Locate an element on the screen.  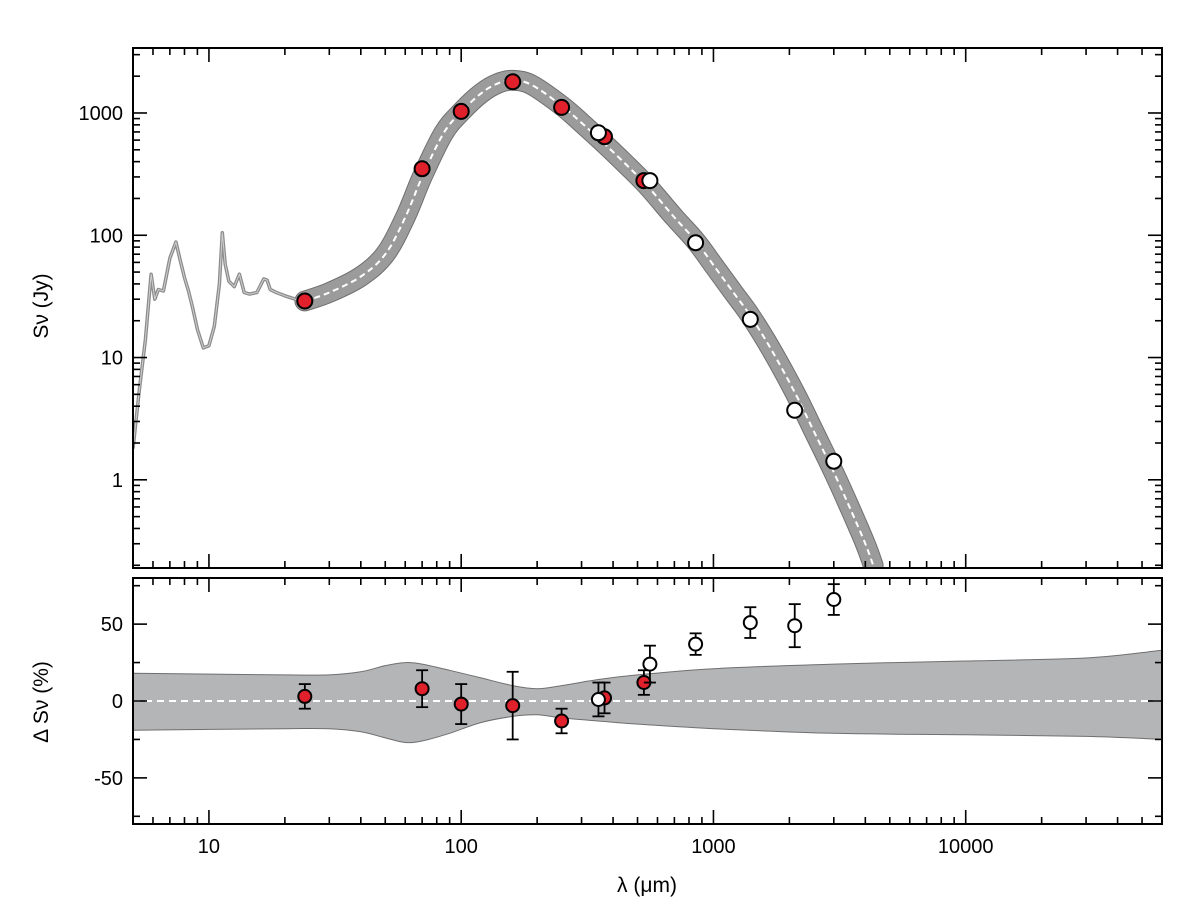
y-tick-label: 100 is located at coordinates (106, 236).